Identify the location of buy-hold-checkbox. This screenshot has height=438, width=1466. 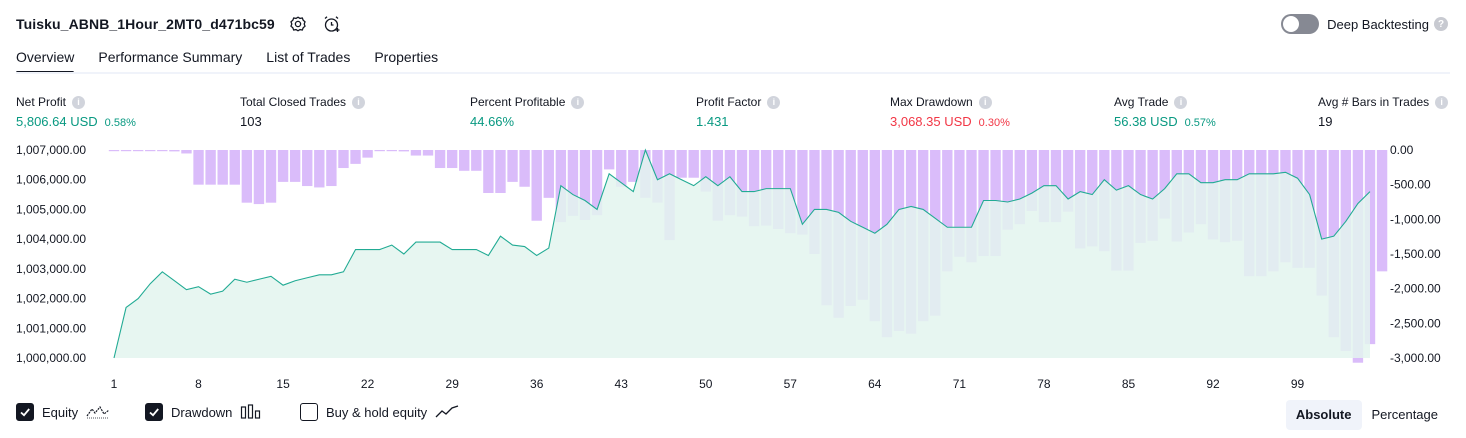
(309, 412).